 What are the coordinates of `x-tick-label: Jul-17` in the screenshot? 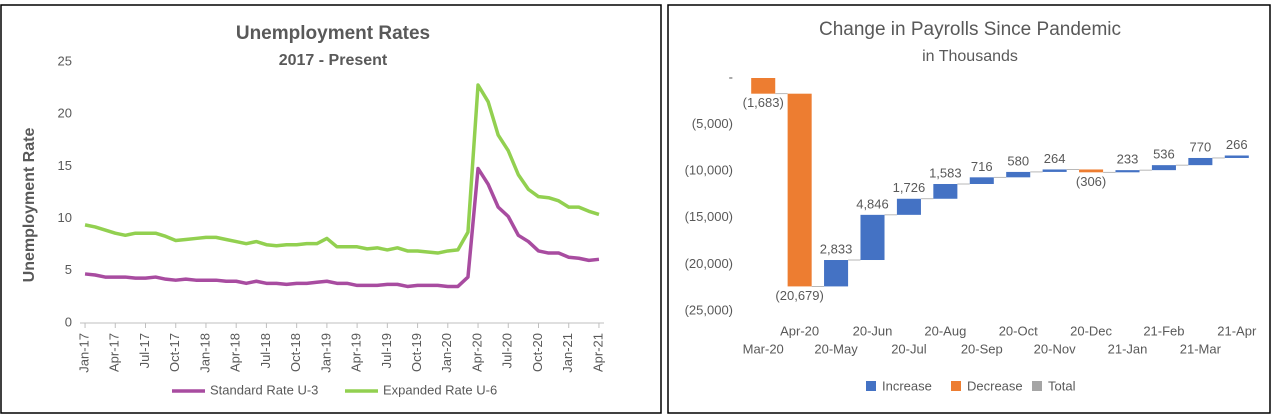 It's located at (144, 350).